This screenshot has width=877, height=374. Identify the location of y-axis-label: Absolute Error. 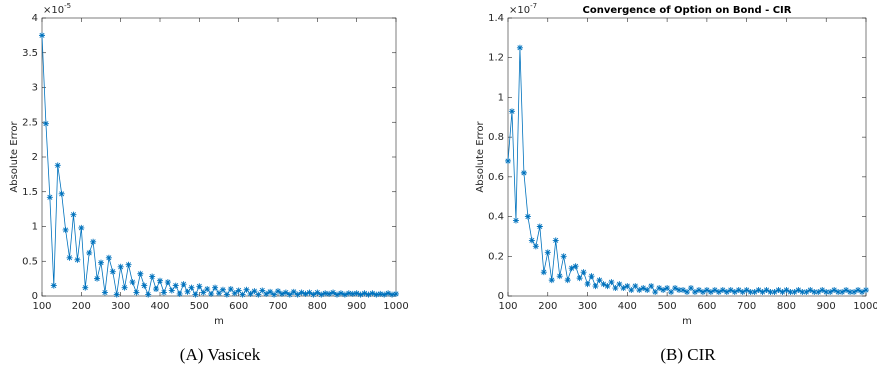
(14, 156).